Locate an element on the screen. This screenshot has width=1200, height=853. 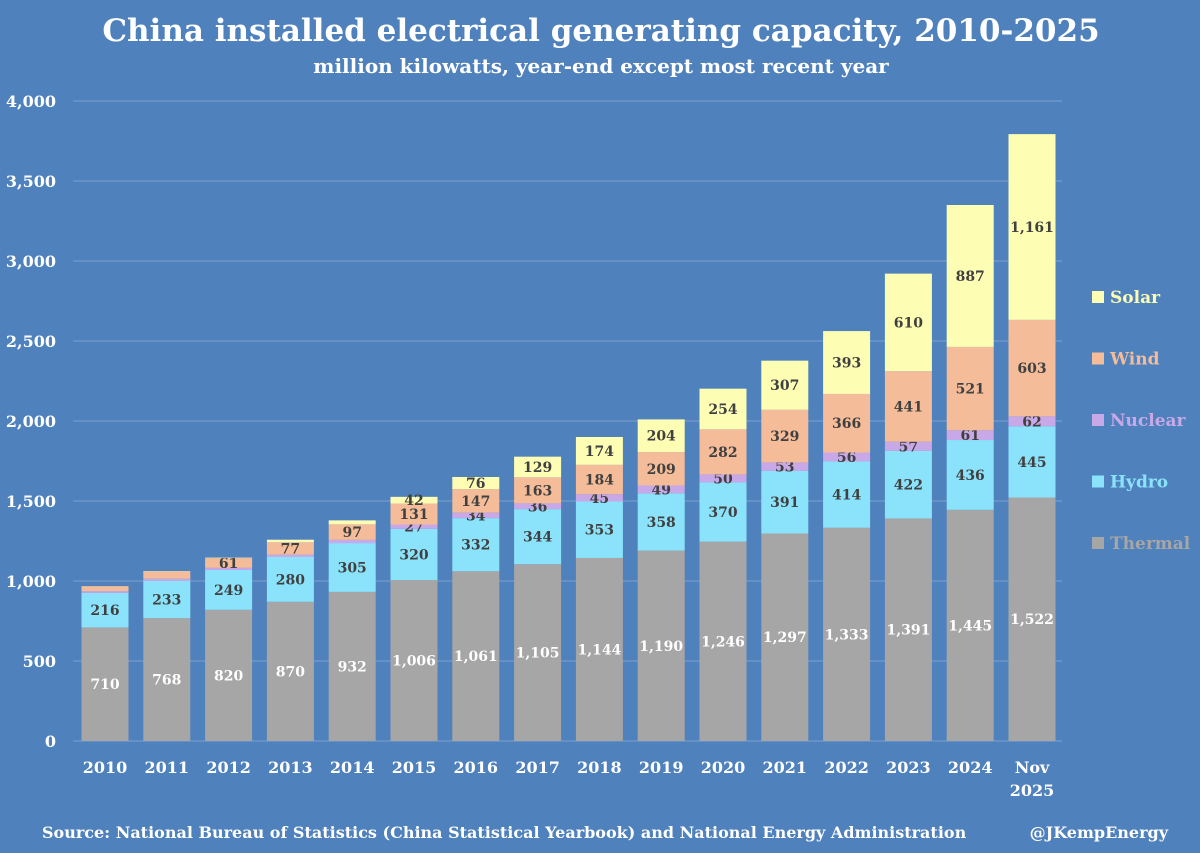
data-label-wind: 329 is located at coordinates (784, 437).